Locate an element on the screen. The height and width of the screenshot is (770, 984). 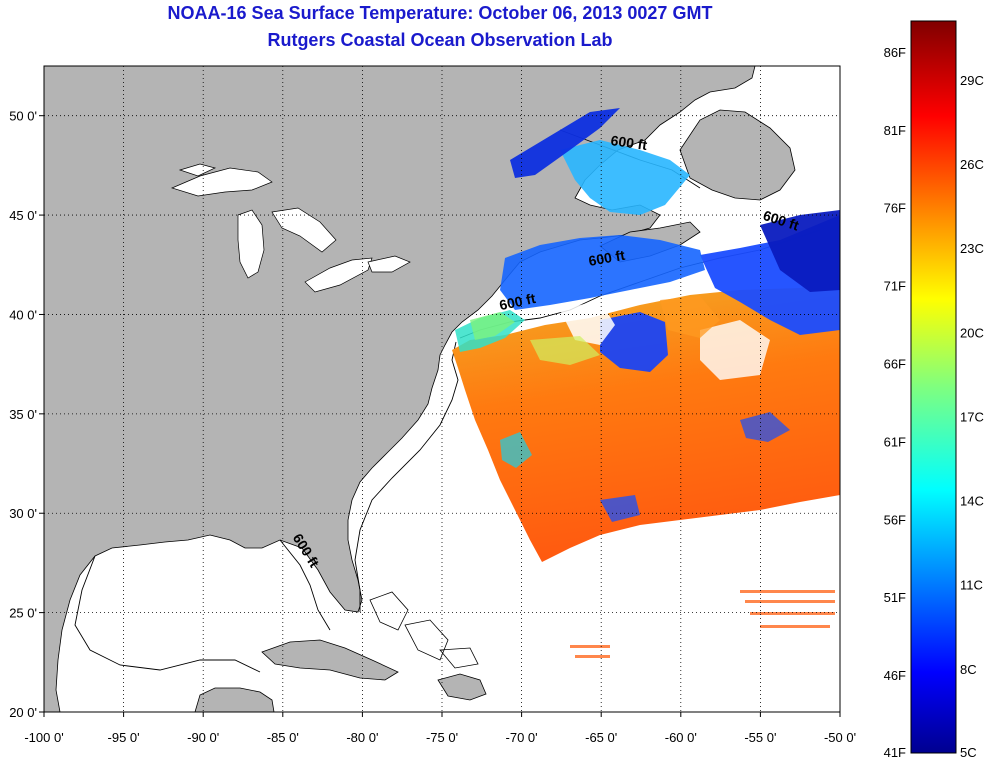
lon-tick-label: -60 0' is located at coordinates (681, 737).